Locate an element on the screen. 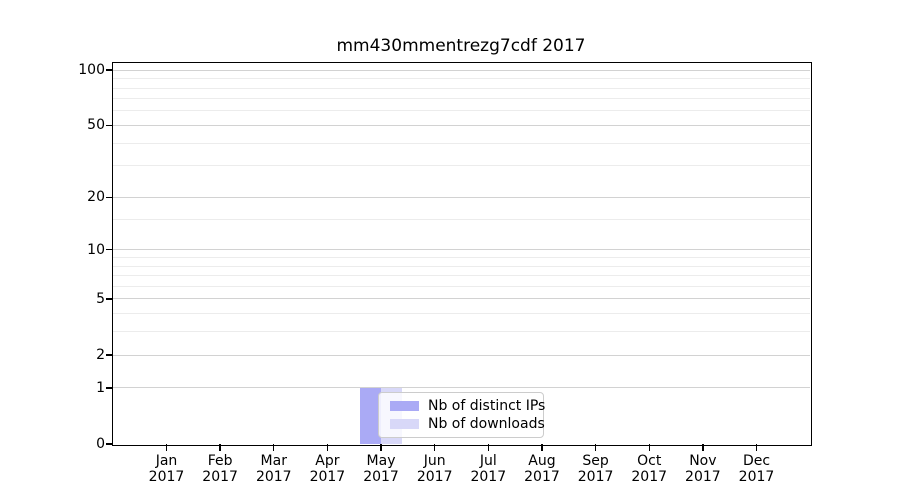 This screenshot has height=500, width=900. y-tick-label: 1 is located at coordinates (100, 387).